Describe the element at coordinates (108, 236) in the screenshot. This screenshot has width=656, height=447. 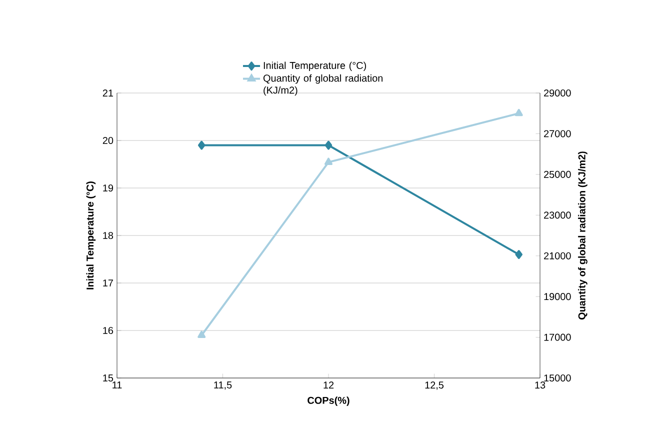
I see `y-tick-label: 18` at that location.